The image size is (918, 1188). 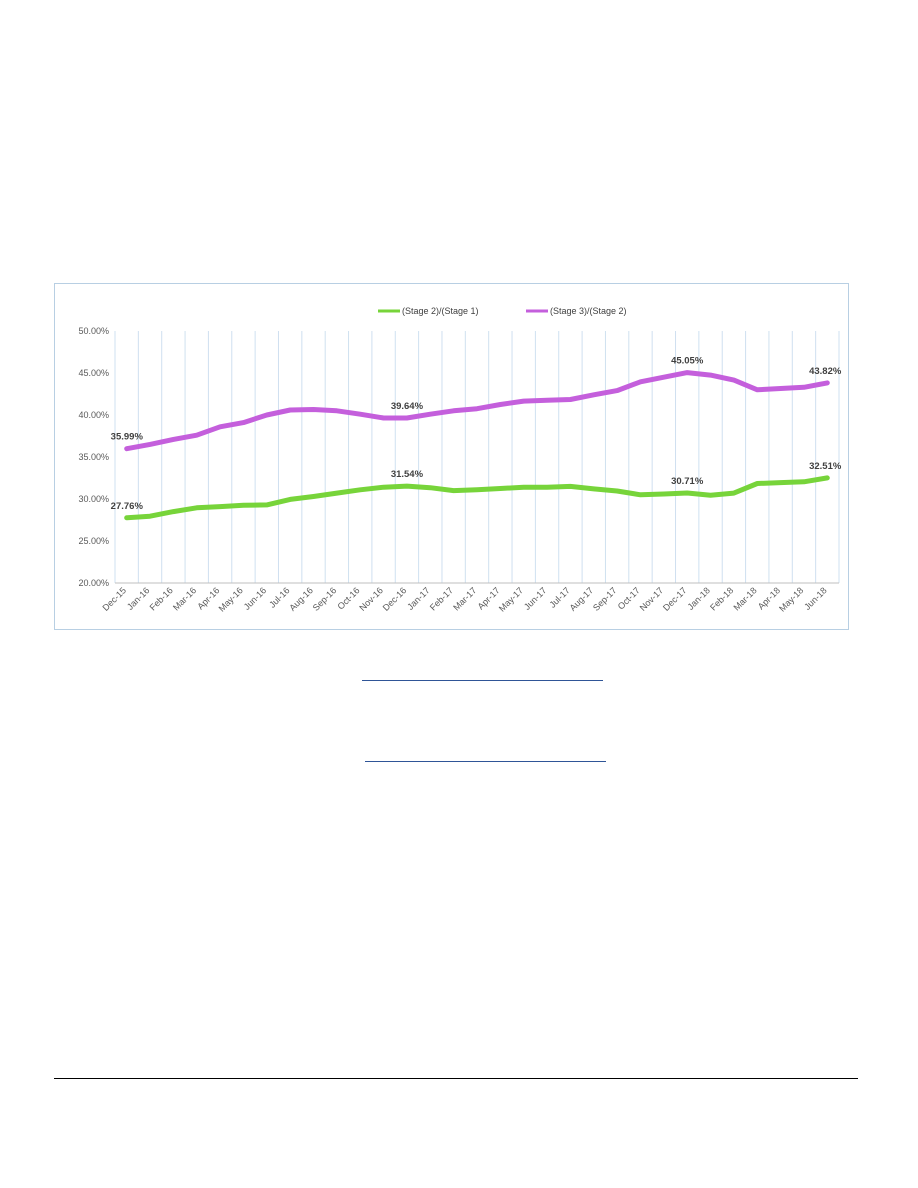 I want to click on legend: (Stage 2)/(Stage 1) (Stage 3)/(Stage 2), so click(x=502, y=311).